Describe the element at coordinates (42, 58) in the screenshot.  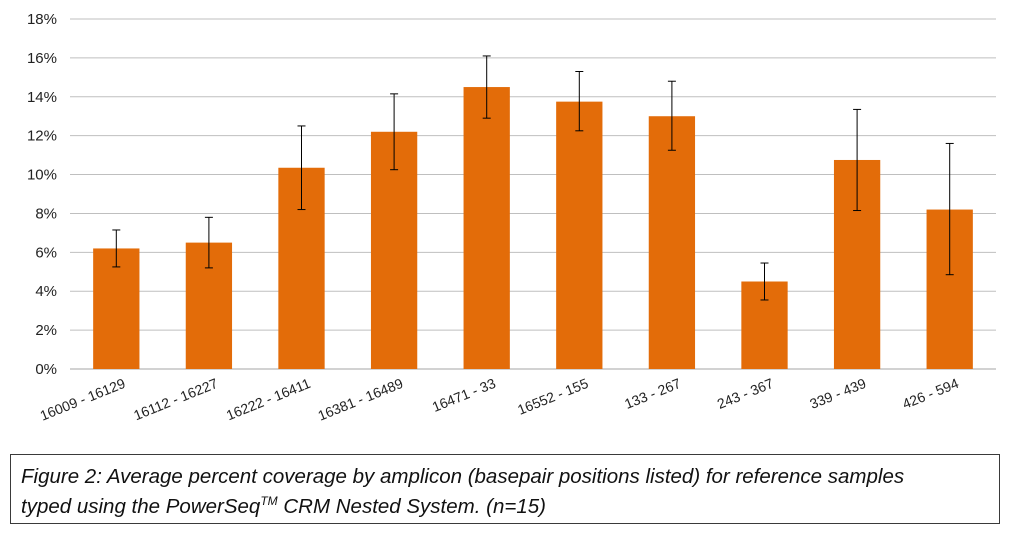
I see `y-tick-label: 16%` at that location.